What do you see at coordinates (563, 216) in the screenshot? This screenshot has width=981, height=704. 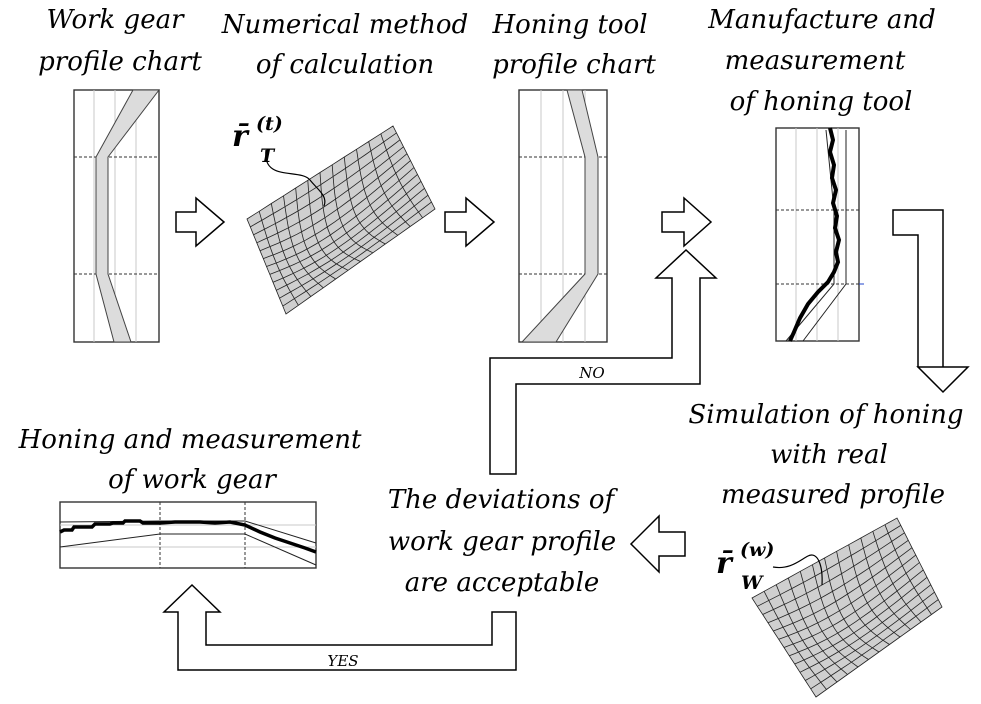 I see `honing-tool-profile-chart` at bounding box center [563, 216].